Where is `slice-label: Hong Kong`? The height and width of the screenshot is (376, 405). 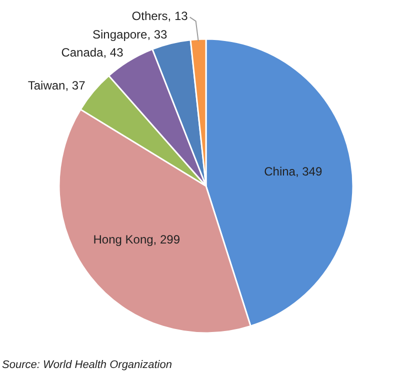 slice-label: Hong Kong is located at coordinates (123, 239).